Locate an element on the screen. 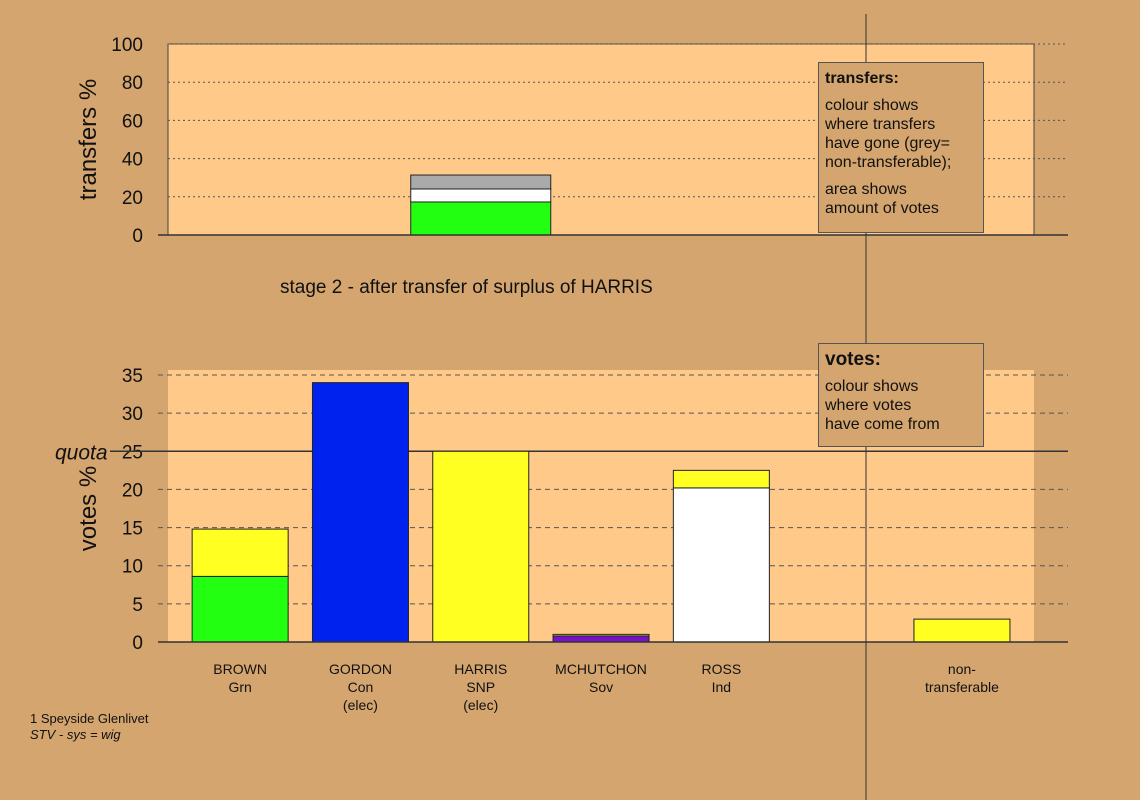  x-tick-label: HARRIS SNP (elec) is located at coordinates (481, 687).